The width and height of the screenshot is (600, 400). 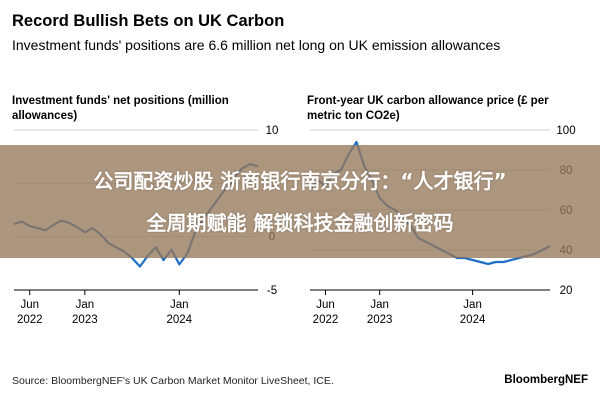 I want to click on y-tick-label: 100, so click(x=565, y=131).